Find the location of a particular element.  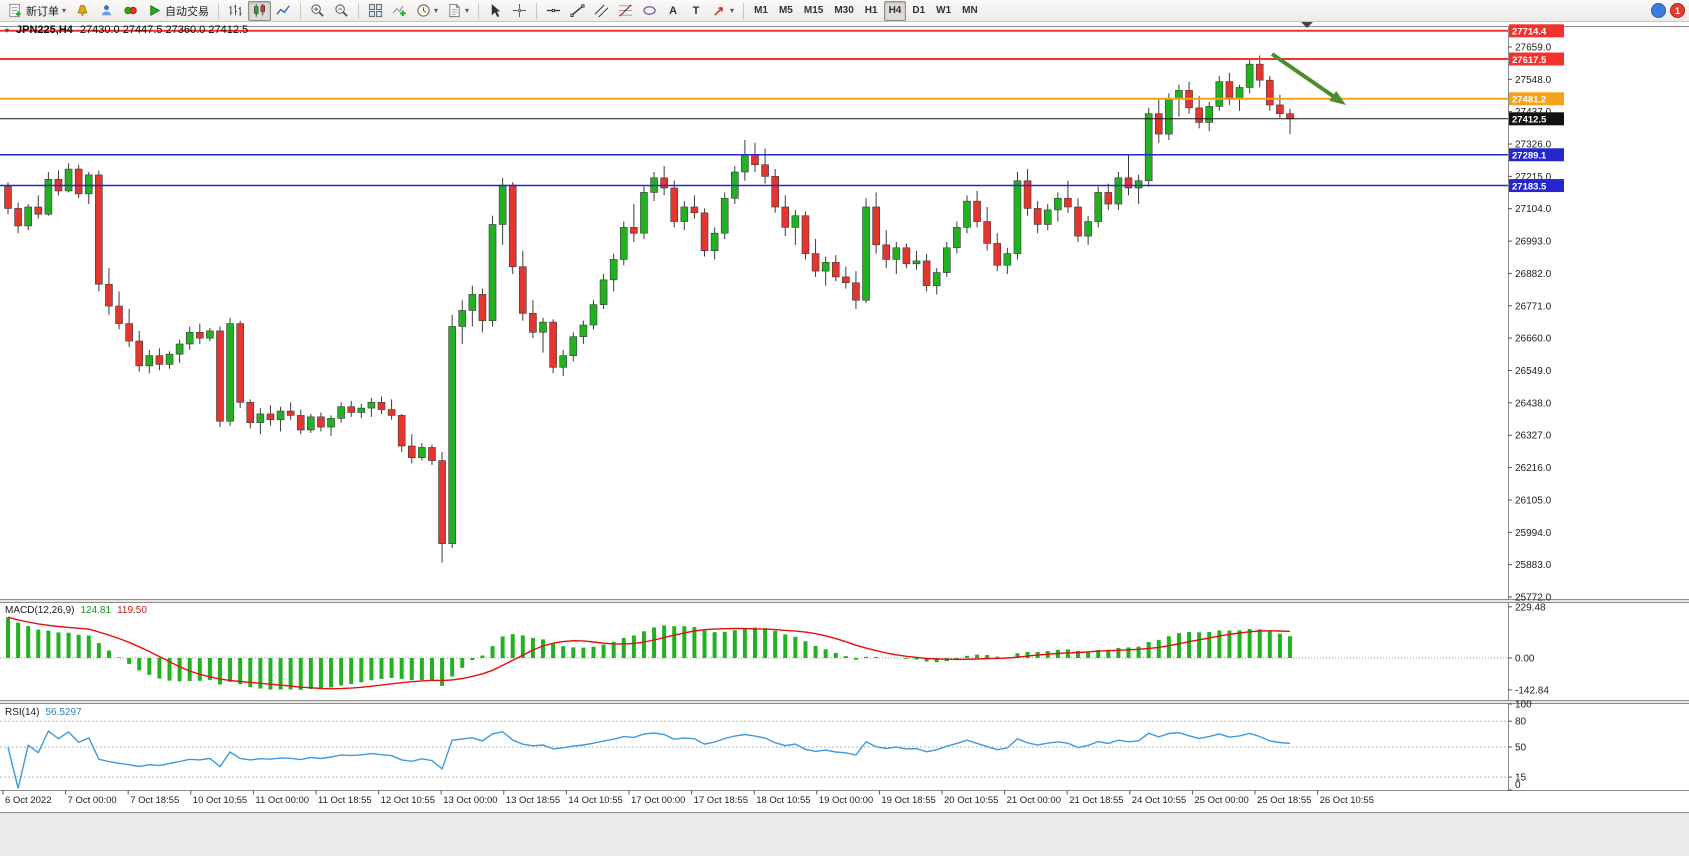

svg-text: 19 Oct 18:55 is located at coordinates (908, 800).